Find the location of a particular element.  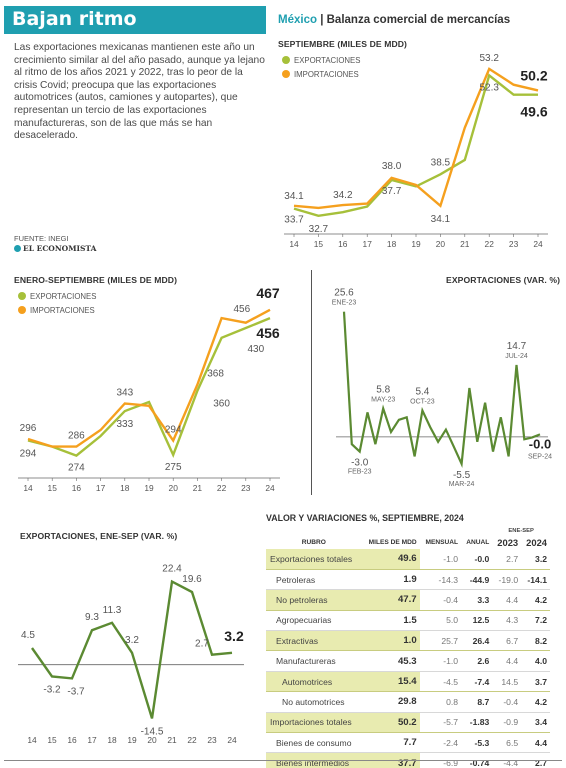

row-anual: 26.4 is located at coordinates (477, 641).